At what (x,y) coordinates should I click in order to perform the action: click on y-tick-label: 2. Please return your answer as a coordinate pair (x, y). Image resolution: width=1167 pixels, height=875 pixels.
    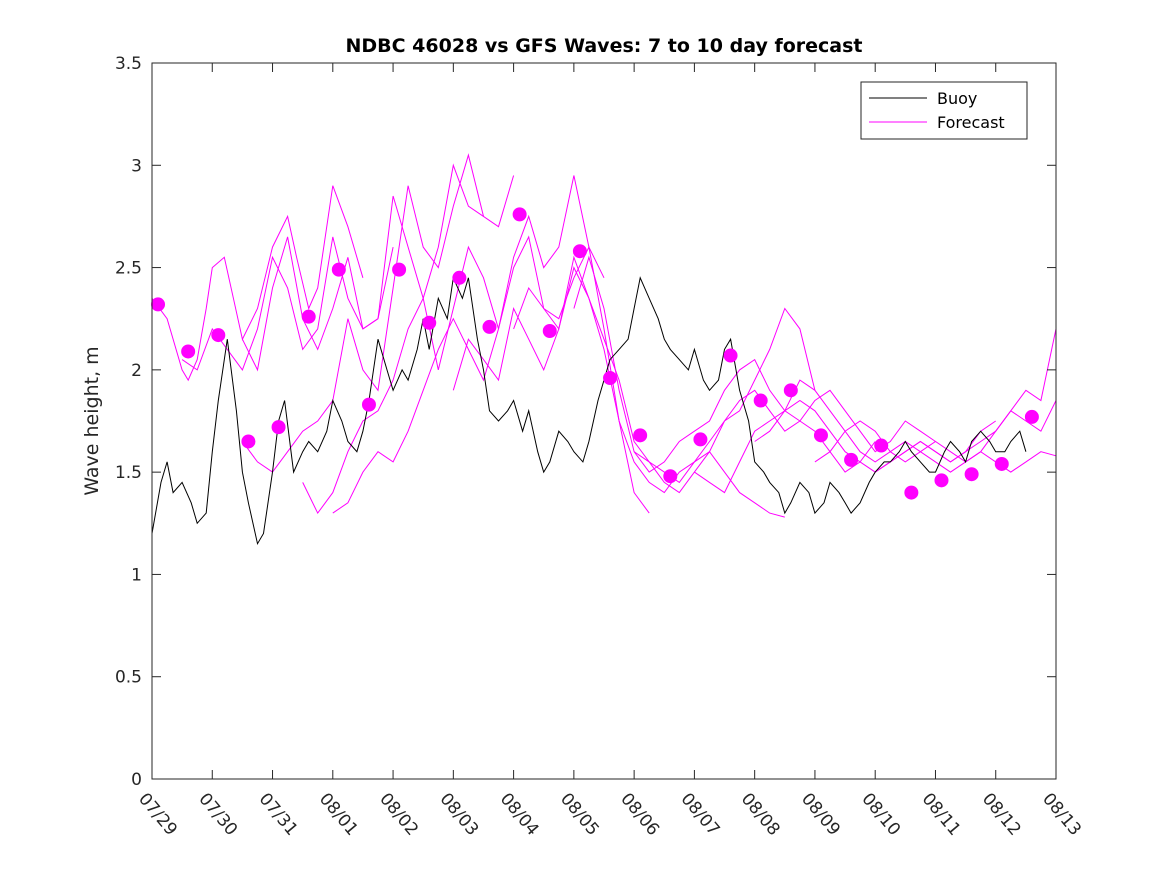
    Looking at the image, I should click on (136, 371).